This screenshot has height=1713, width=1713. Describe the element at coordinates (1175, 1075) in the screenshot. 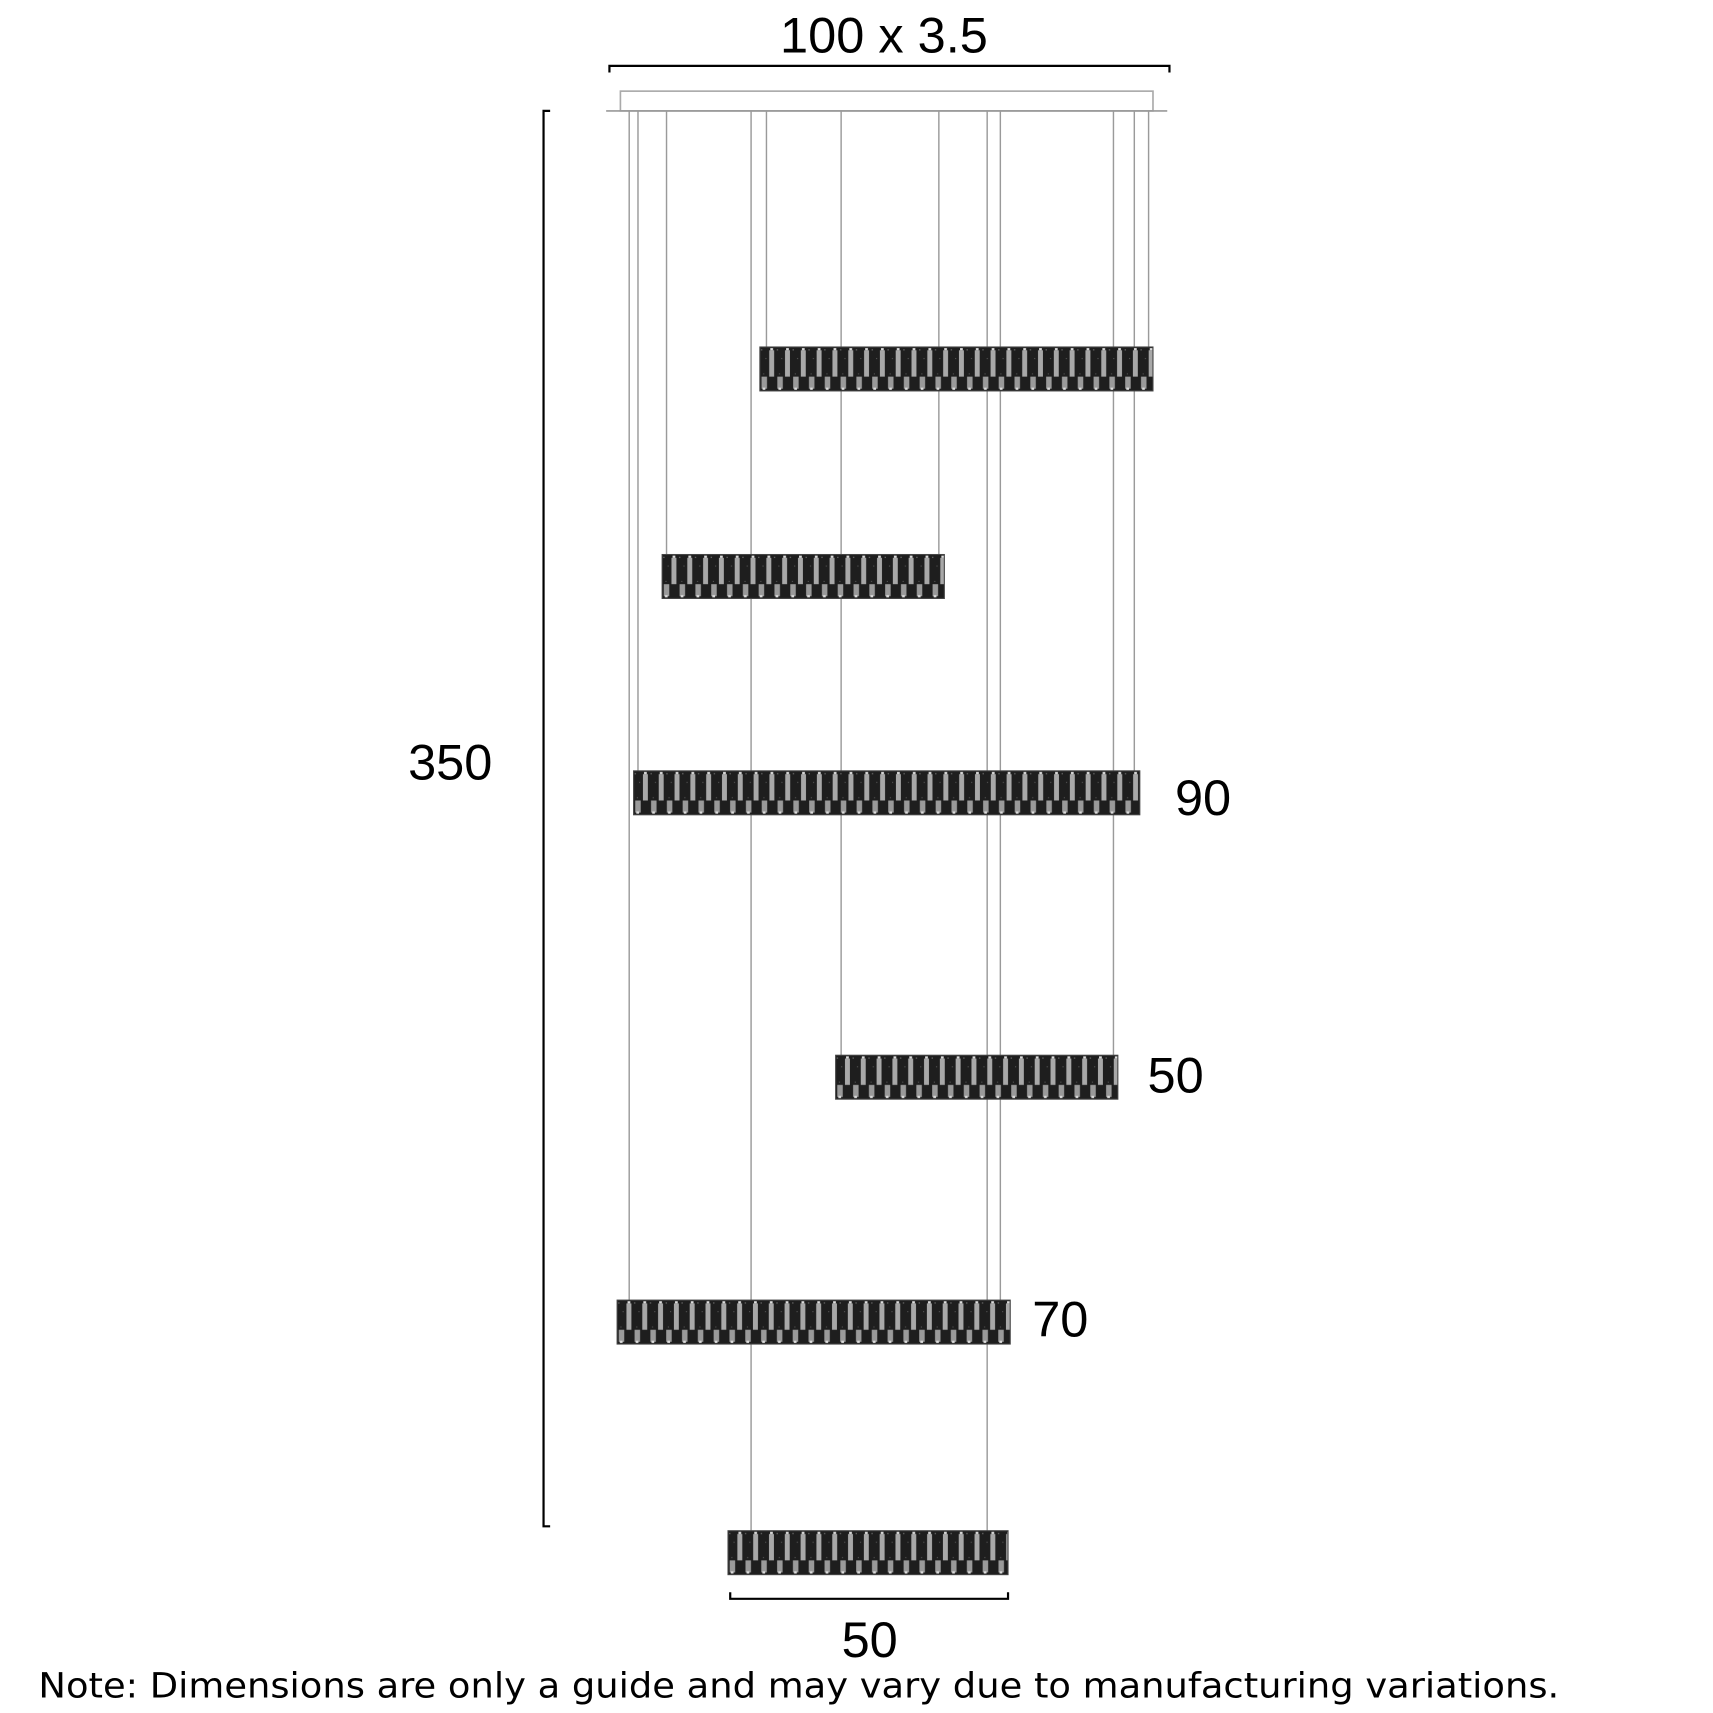

I see `bar-4-width-label: 50` at that location.